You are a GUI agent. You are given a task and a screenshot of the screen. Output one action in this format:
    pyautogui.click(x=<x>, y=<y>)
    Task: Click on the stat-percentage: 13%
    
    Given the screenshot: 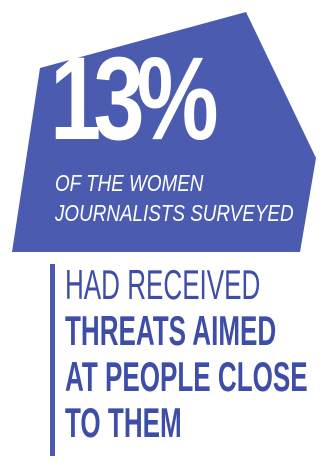 What is the action you would take?
    pyautogui.click(x=134, y=99)
    